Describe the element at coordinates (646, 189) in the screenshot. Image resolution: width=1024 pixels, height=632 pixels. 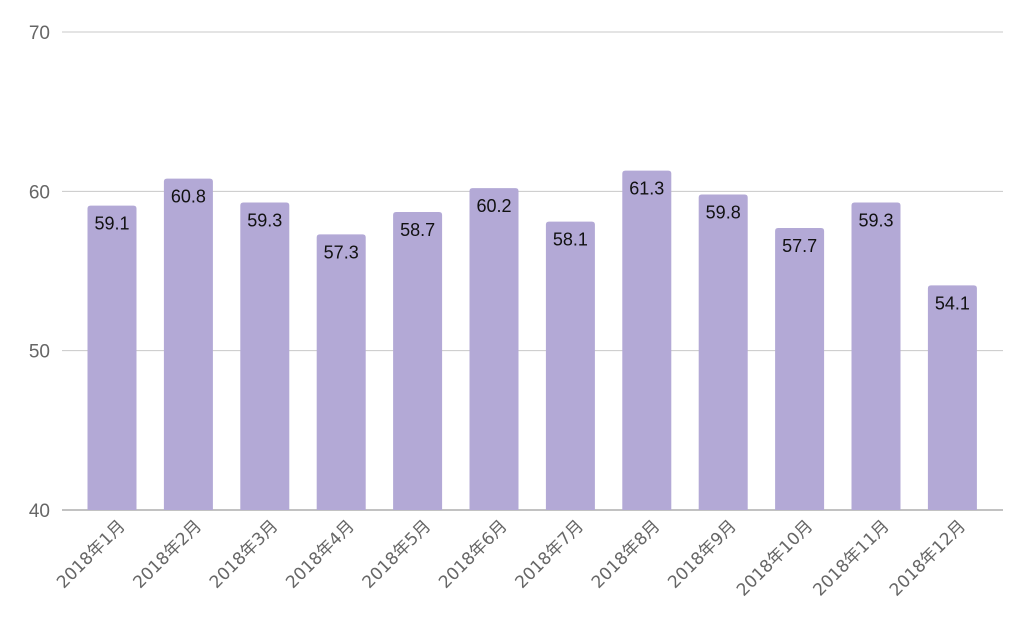
I see `data-label: 61.3` at that location.